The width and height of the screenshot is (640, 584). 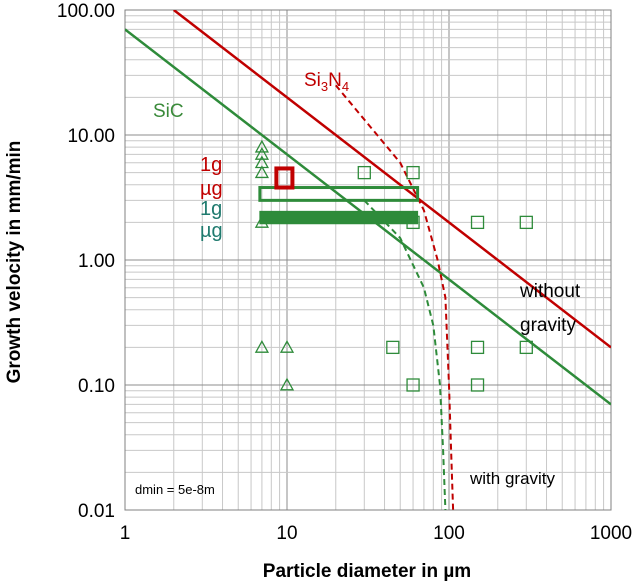 What do you see at coordinates (211, 189) in the screenshot?
I see `red-ug-label: µg` at bounding box center [211, 189].